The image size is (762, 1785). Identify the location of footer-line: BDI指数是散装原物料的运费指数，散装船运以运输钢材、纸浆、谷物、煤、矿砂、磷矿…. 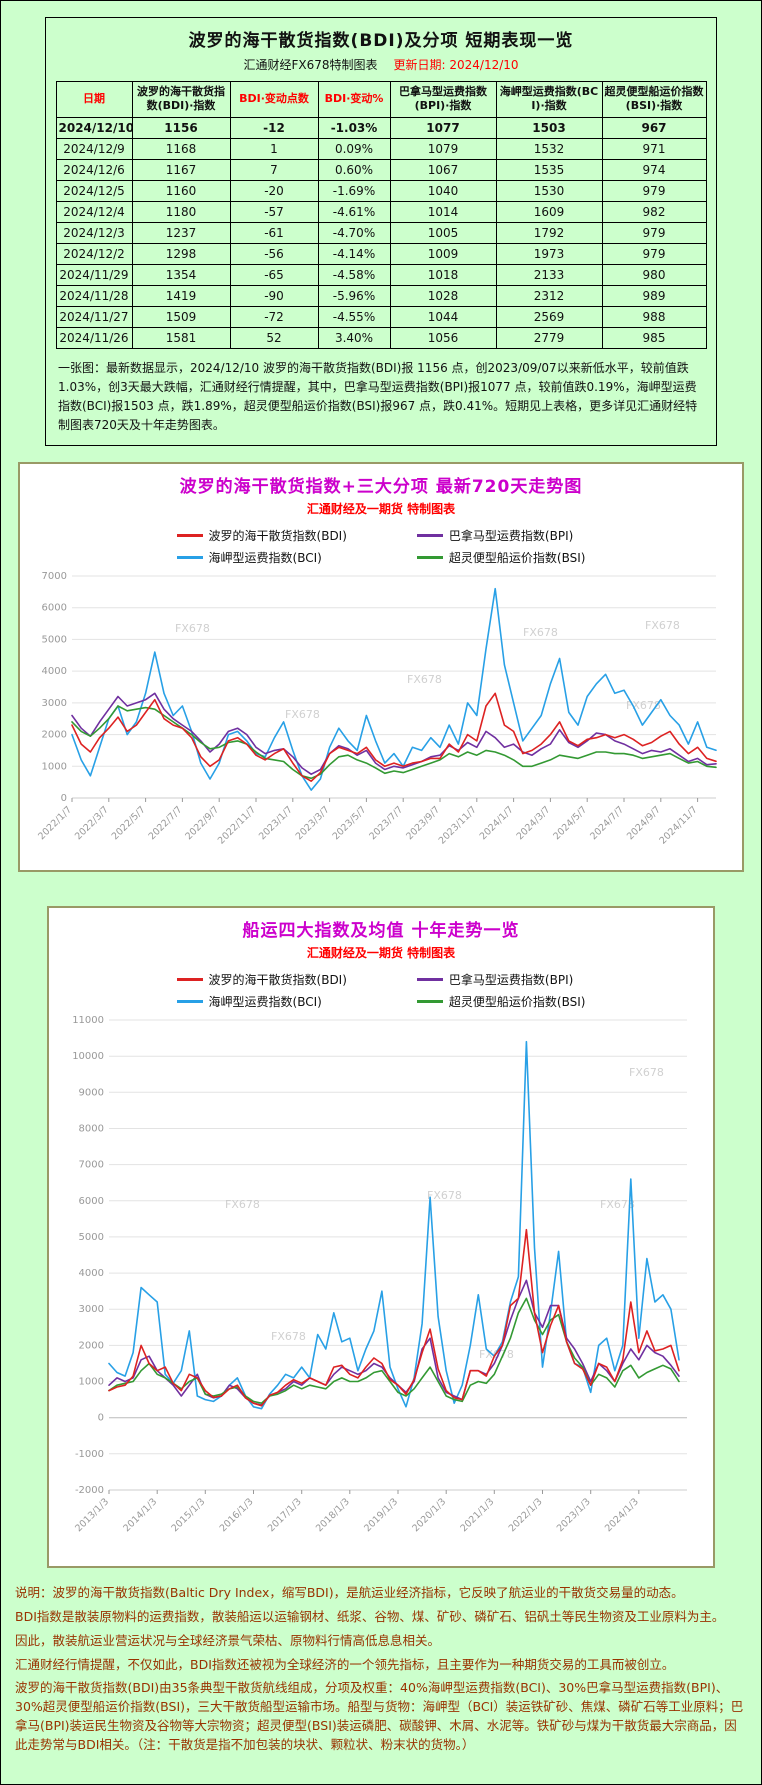
(370, 1617).